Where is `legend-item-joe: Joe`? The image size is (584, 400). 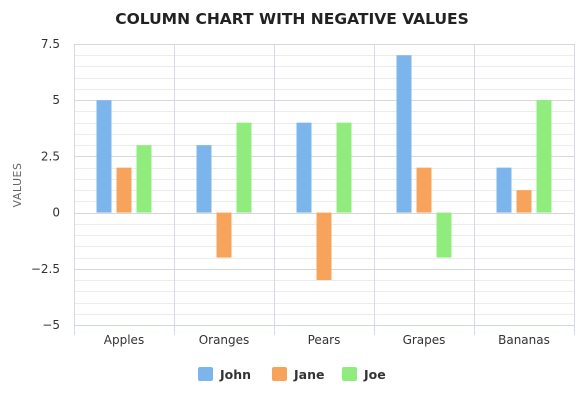
legend-item-joe: Joe is located at coordinates (364, 374).